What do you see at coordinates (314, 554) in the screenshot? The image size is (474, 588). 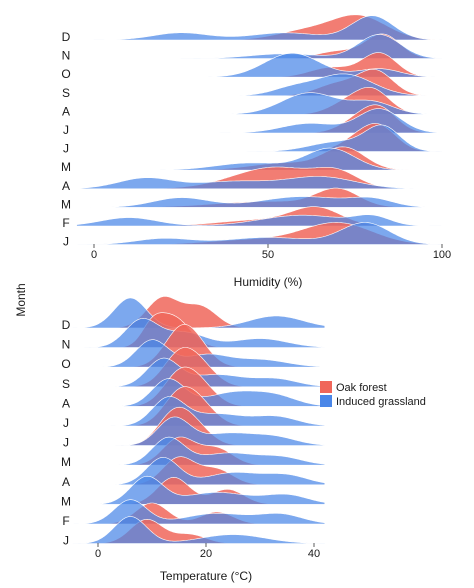 I see `x-tick-label-40: 40` at bounding box center [314, 554].